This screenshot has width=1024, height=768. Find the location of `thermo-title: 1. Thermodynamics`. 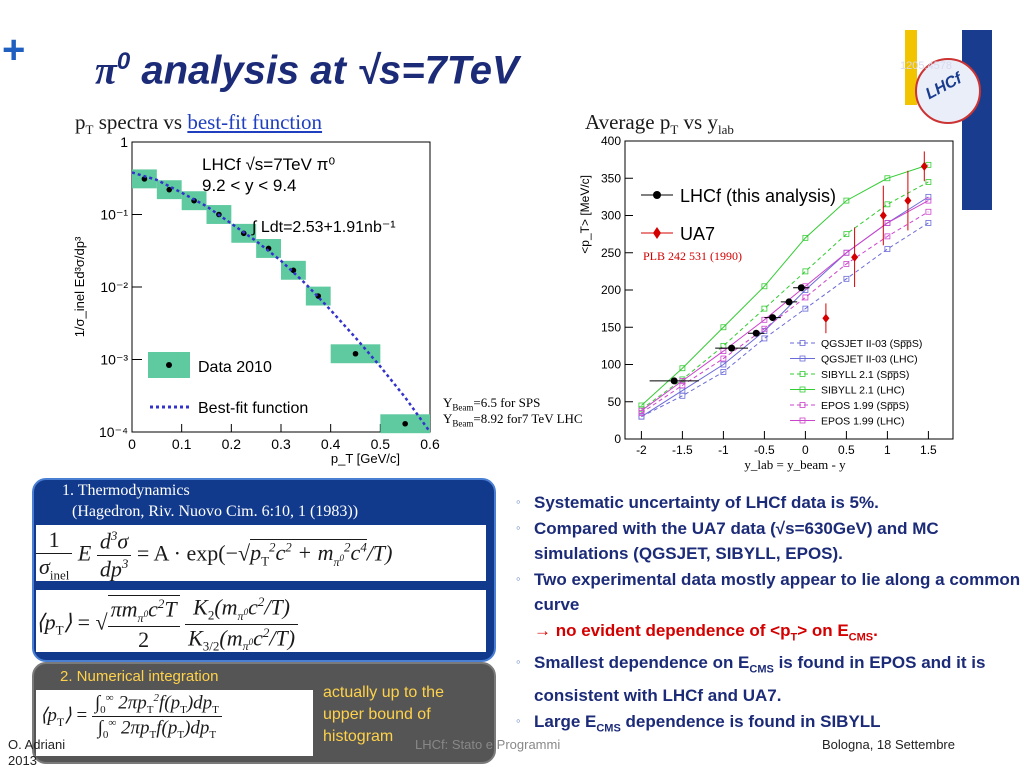

thermo-title: 1. Thermodynamics is located at coordinates (126, 490).